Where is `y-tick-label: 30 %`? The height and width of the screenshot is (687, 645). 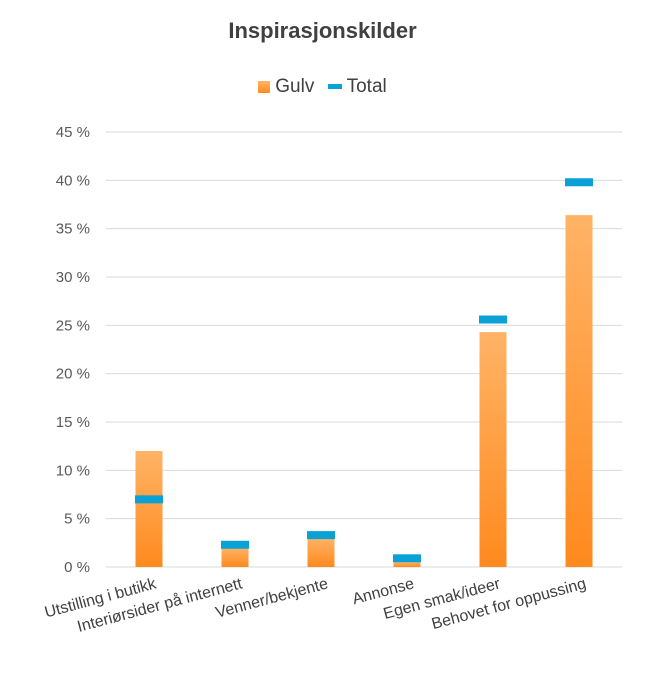 y-tick-label: 30 % is located at coordinates (73, 277).